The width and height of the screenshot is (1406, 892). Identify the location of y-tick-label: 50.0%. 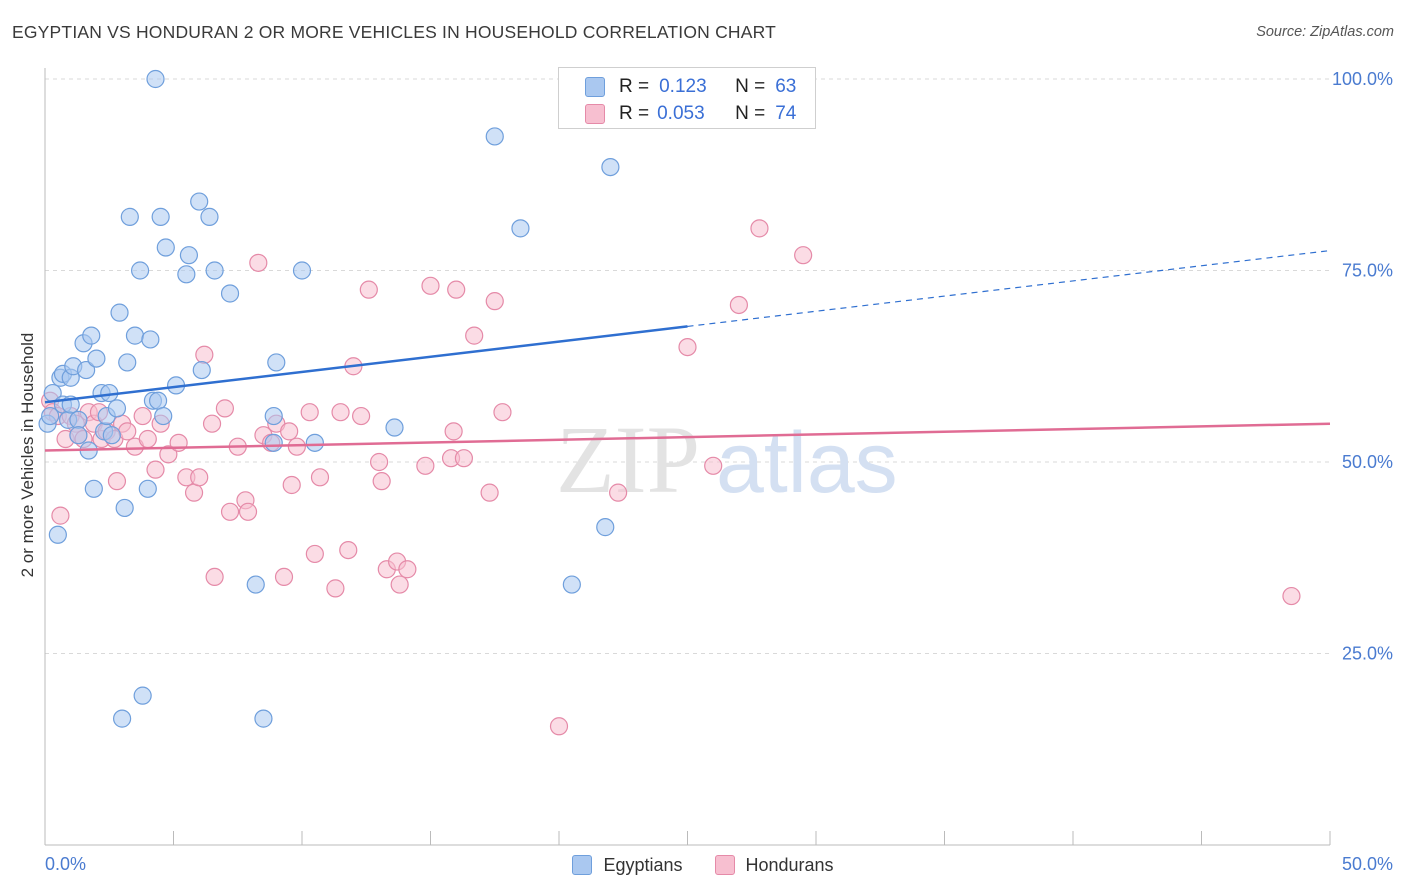
(1367, 462).